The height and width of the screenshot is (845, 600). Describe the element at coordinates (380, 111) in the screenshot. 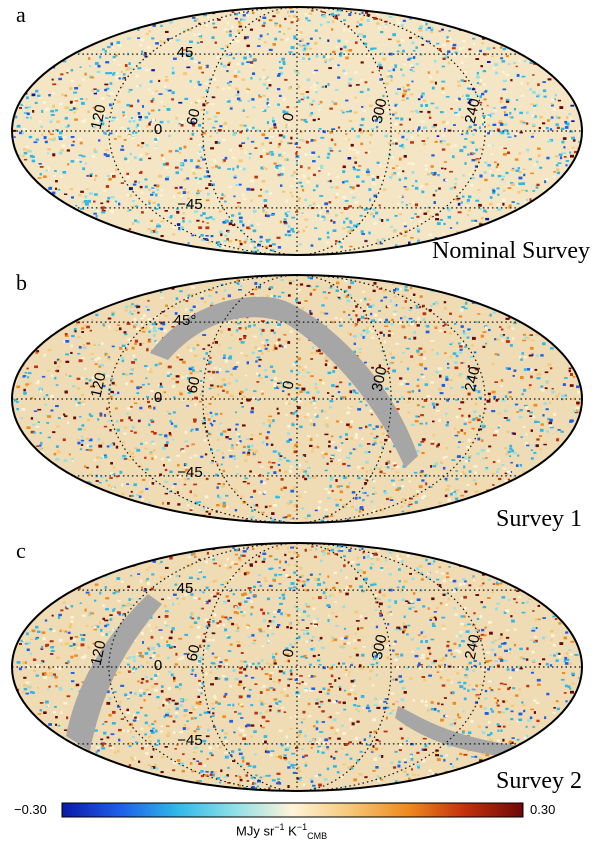

I see `lon-label-a-3: 300` at that location.